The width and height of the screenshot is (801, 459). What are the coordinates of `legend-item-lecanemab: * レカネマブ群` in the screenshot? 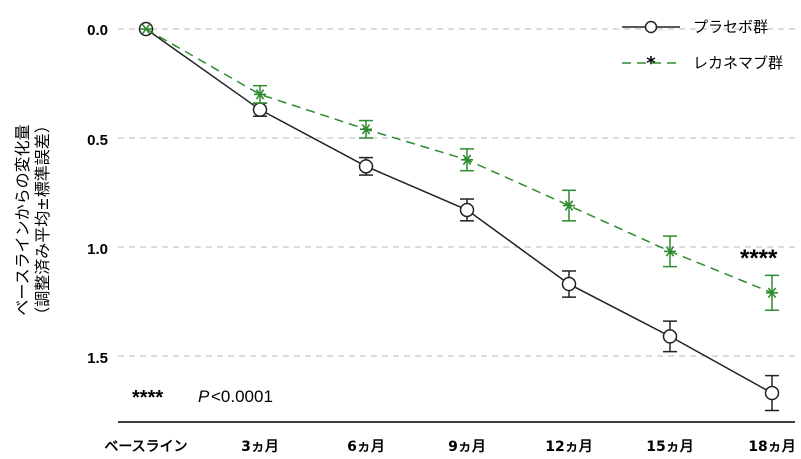 It's located at (702, 63).